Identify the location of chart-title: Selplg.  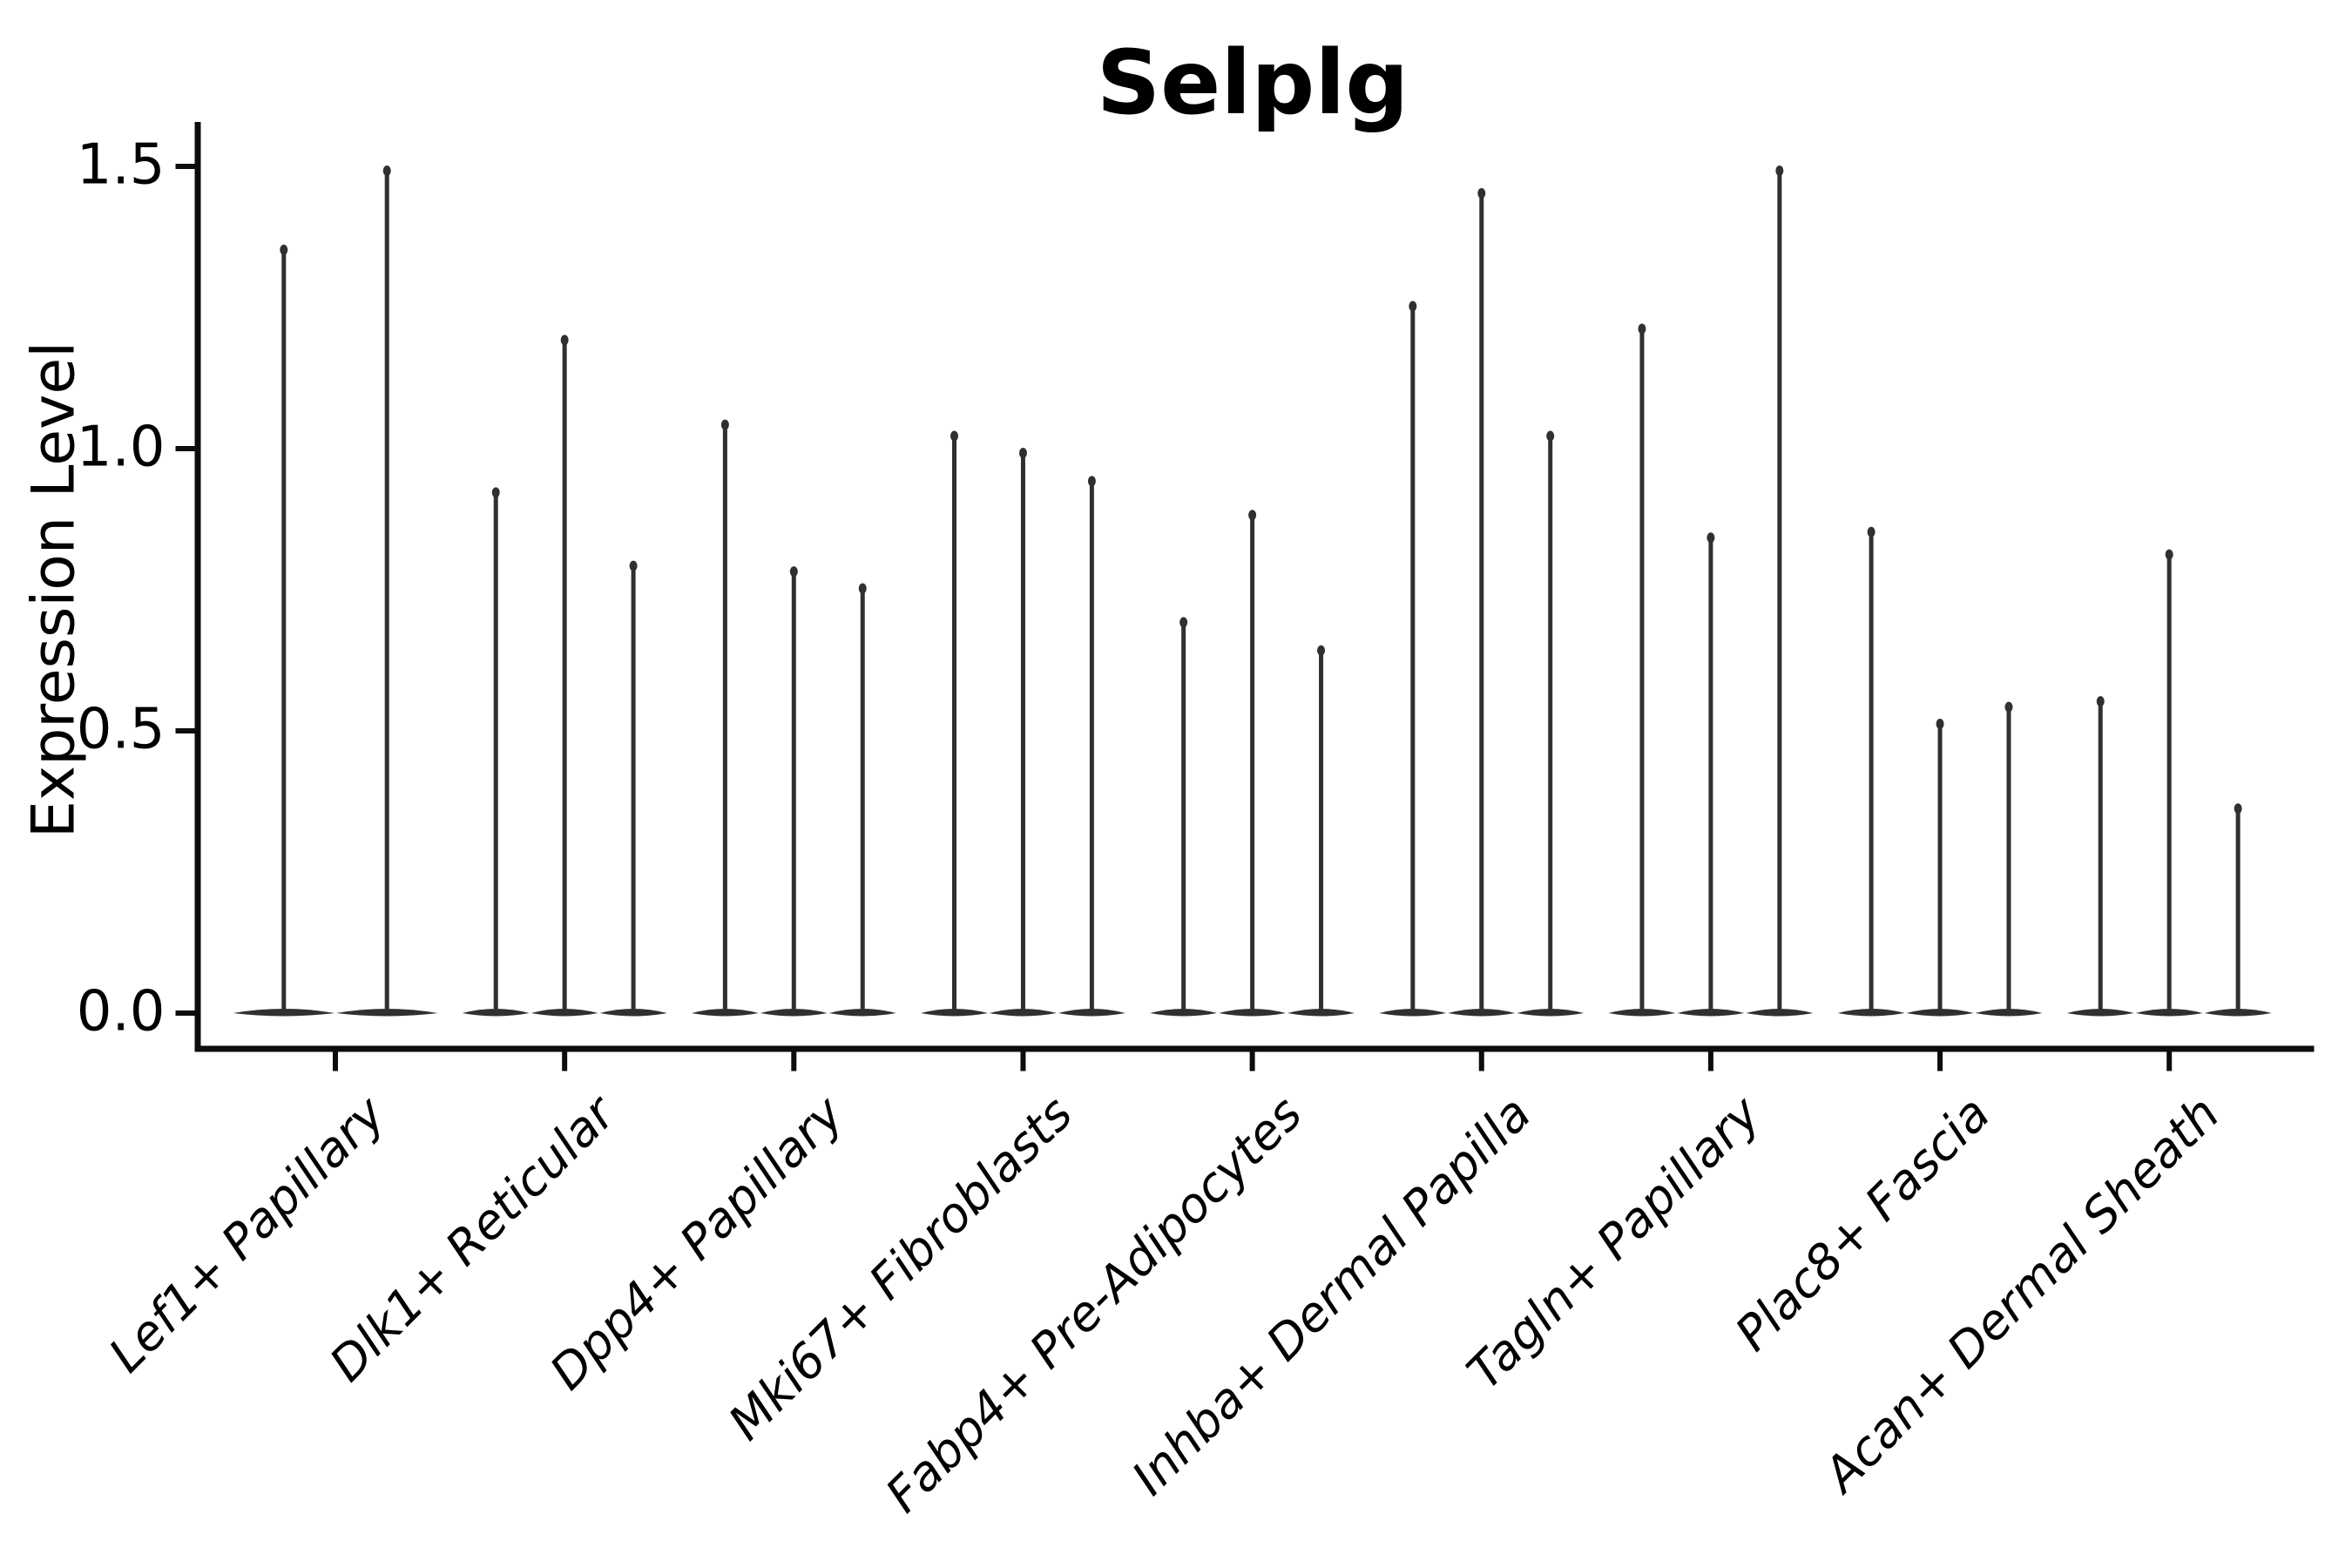
(1252, 83).